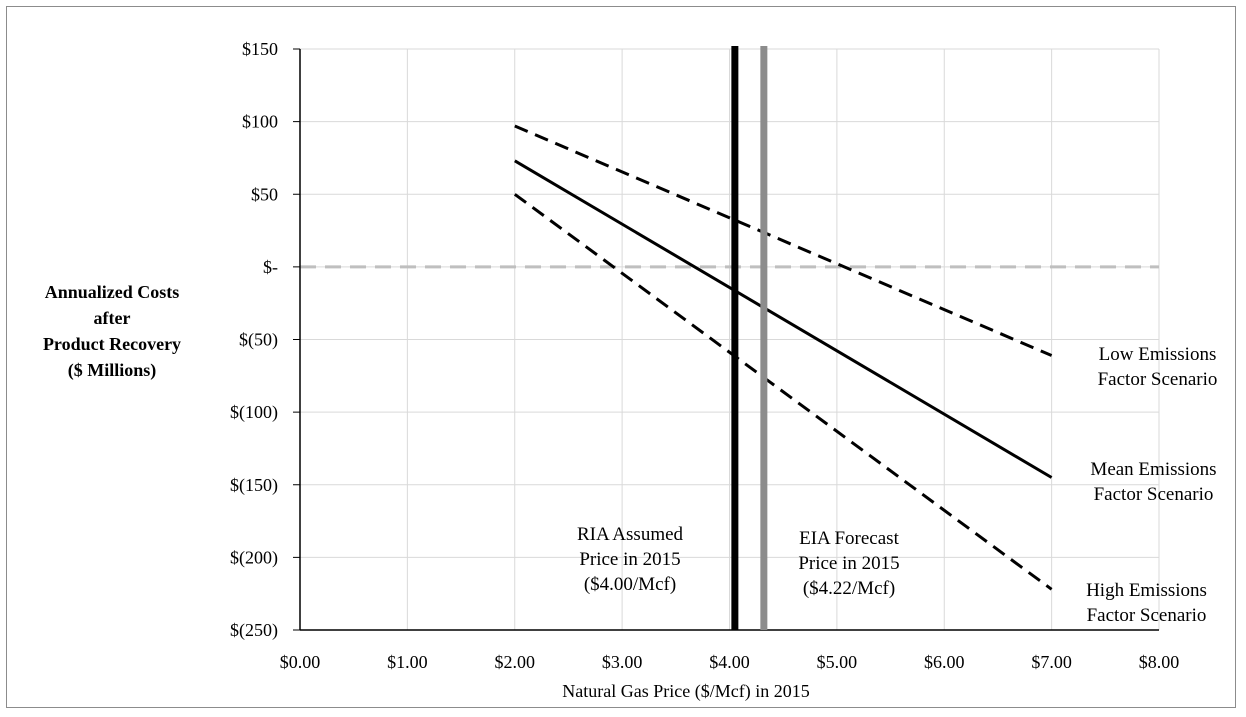 The height and width of the screenshot is (717, 1246). I want to click on y-tick-label: $-, so click(270, 267).